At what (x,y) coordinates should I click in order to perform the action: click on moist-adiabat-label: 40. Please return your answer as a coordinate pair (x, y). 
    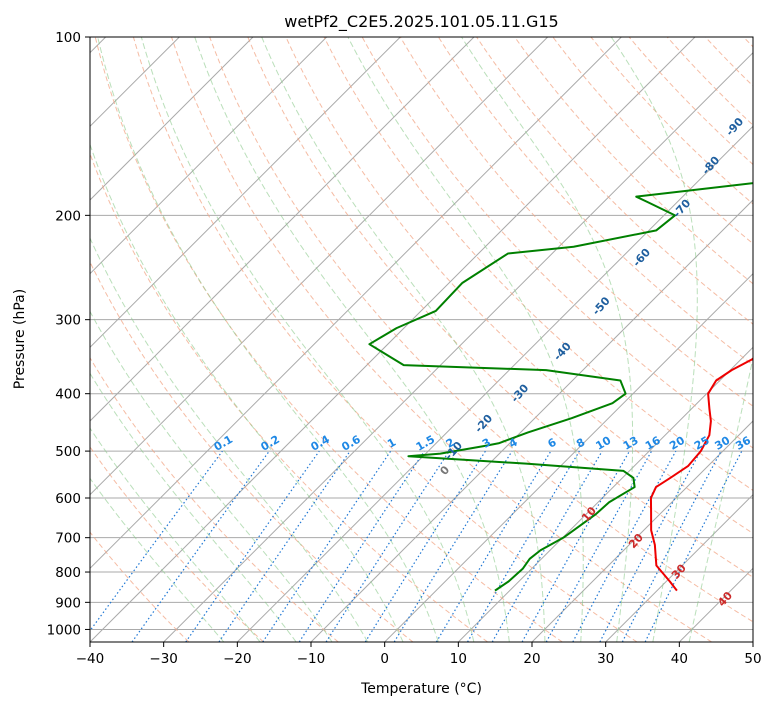
    Looking at the image, I should click on (725, 599).